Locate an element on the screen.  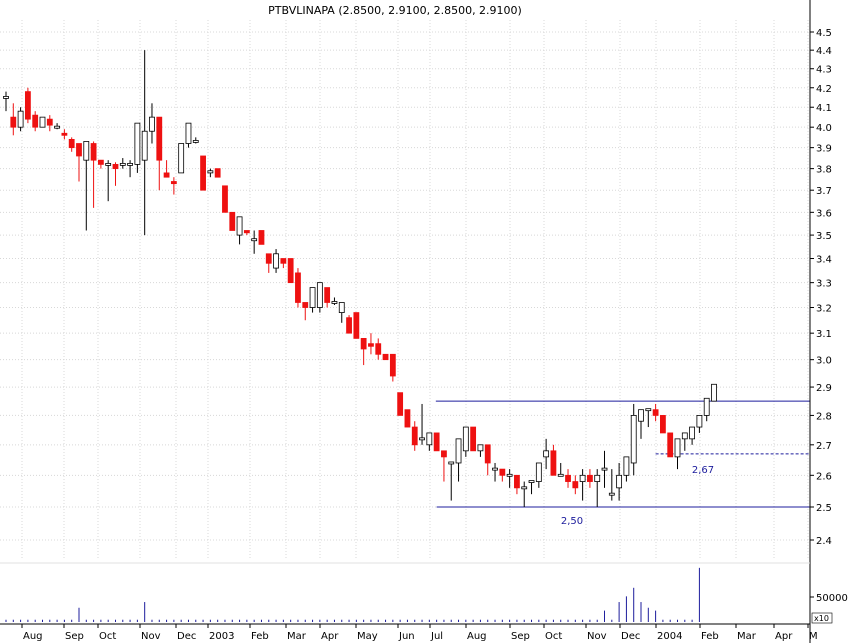
level-lines: 2,50 2,67 is located at coordinates (622, 463).